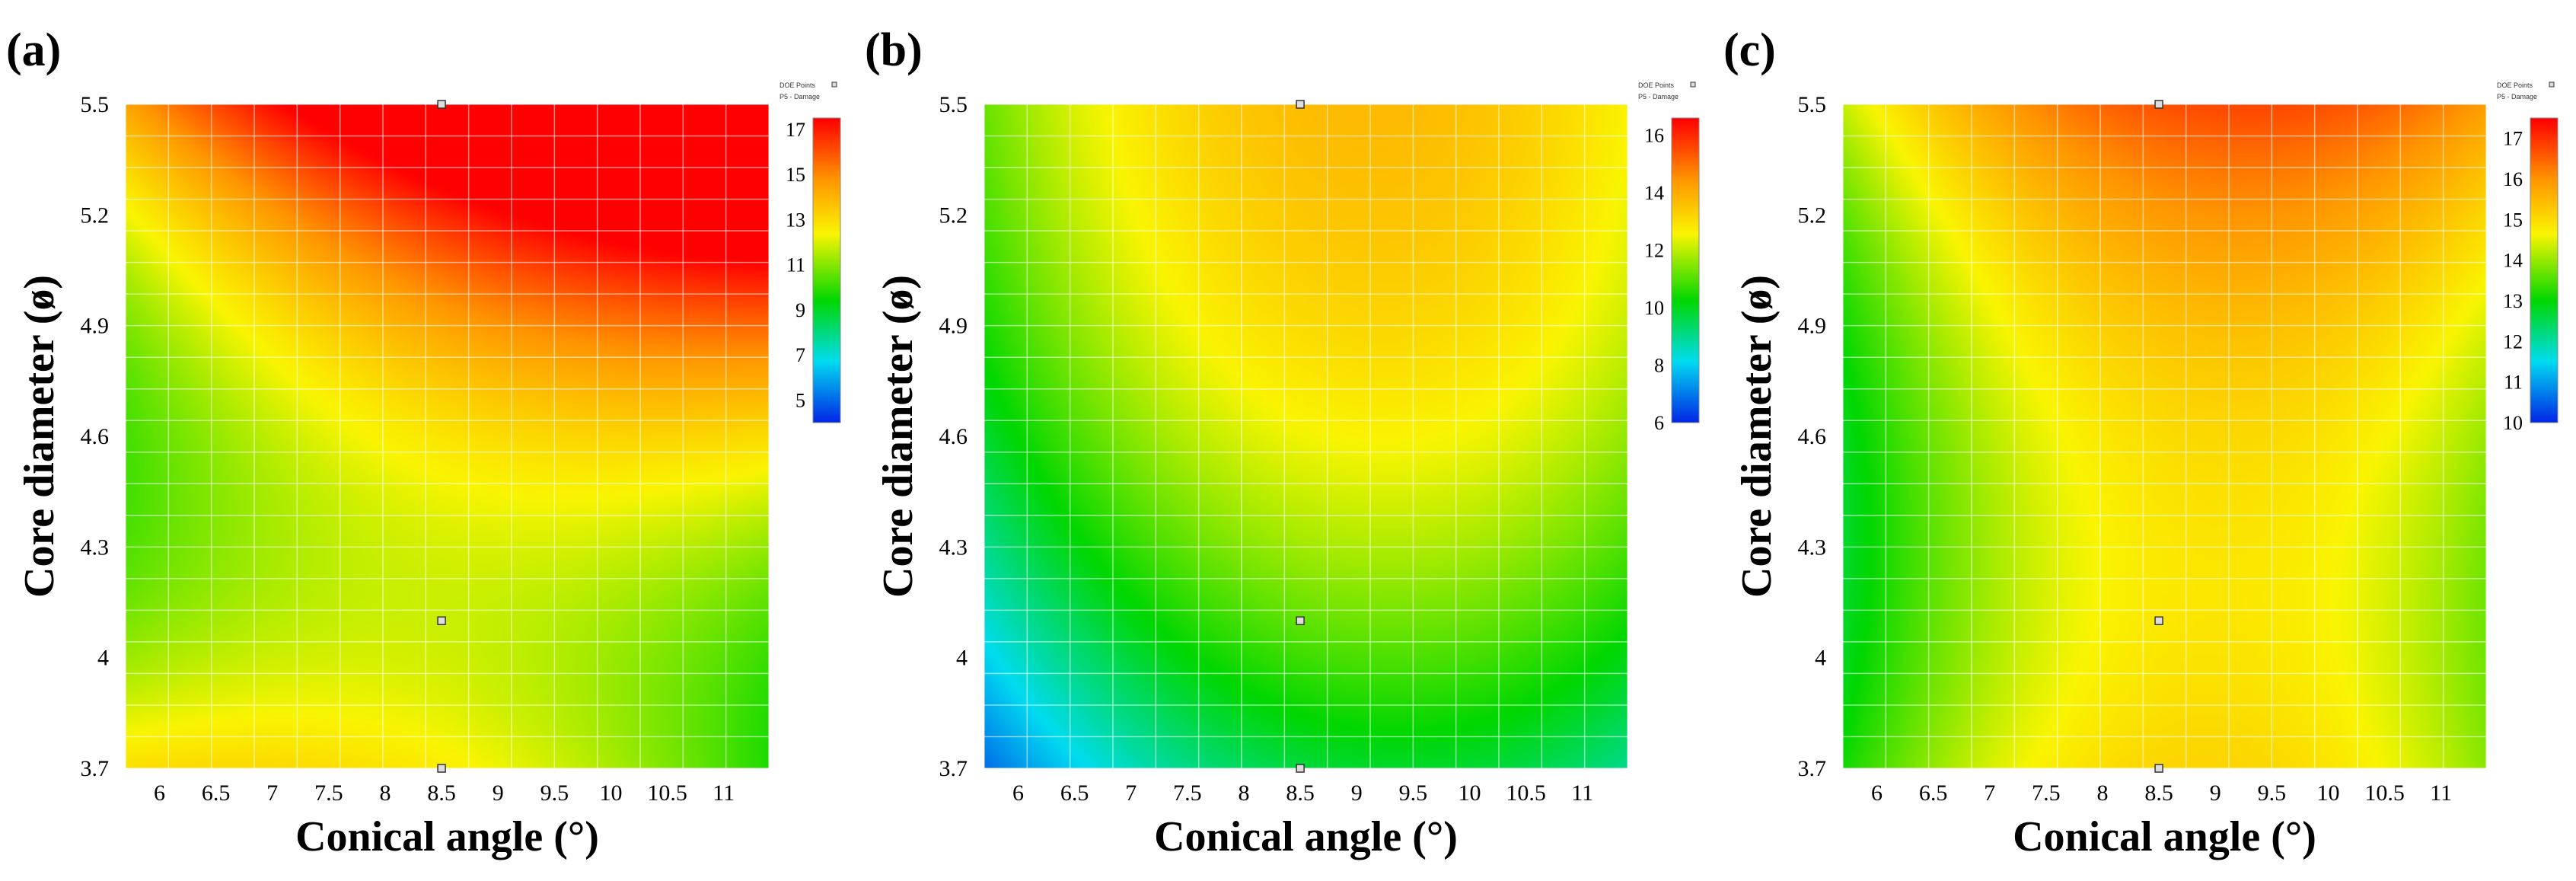 This screenshot has height=881, width=2576. What do you see at coordinates (1654, 308) in the screenshot?
I see `colorbar-tick-label: 10` at bounding box center [1654, 308].